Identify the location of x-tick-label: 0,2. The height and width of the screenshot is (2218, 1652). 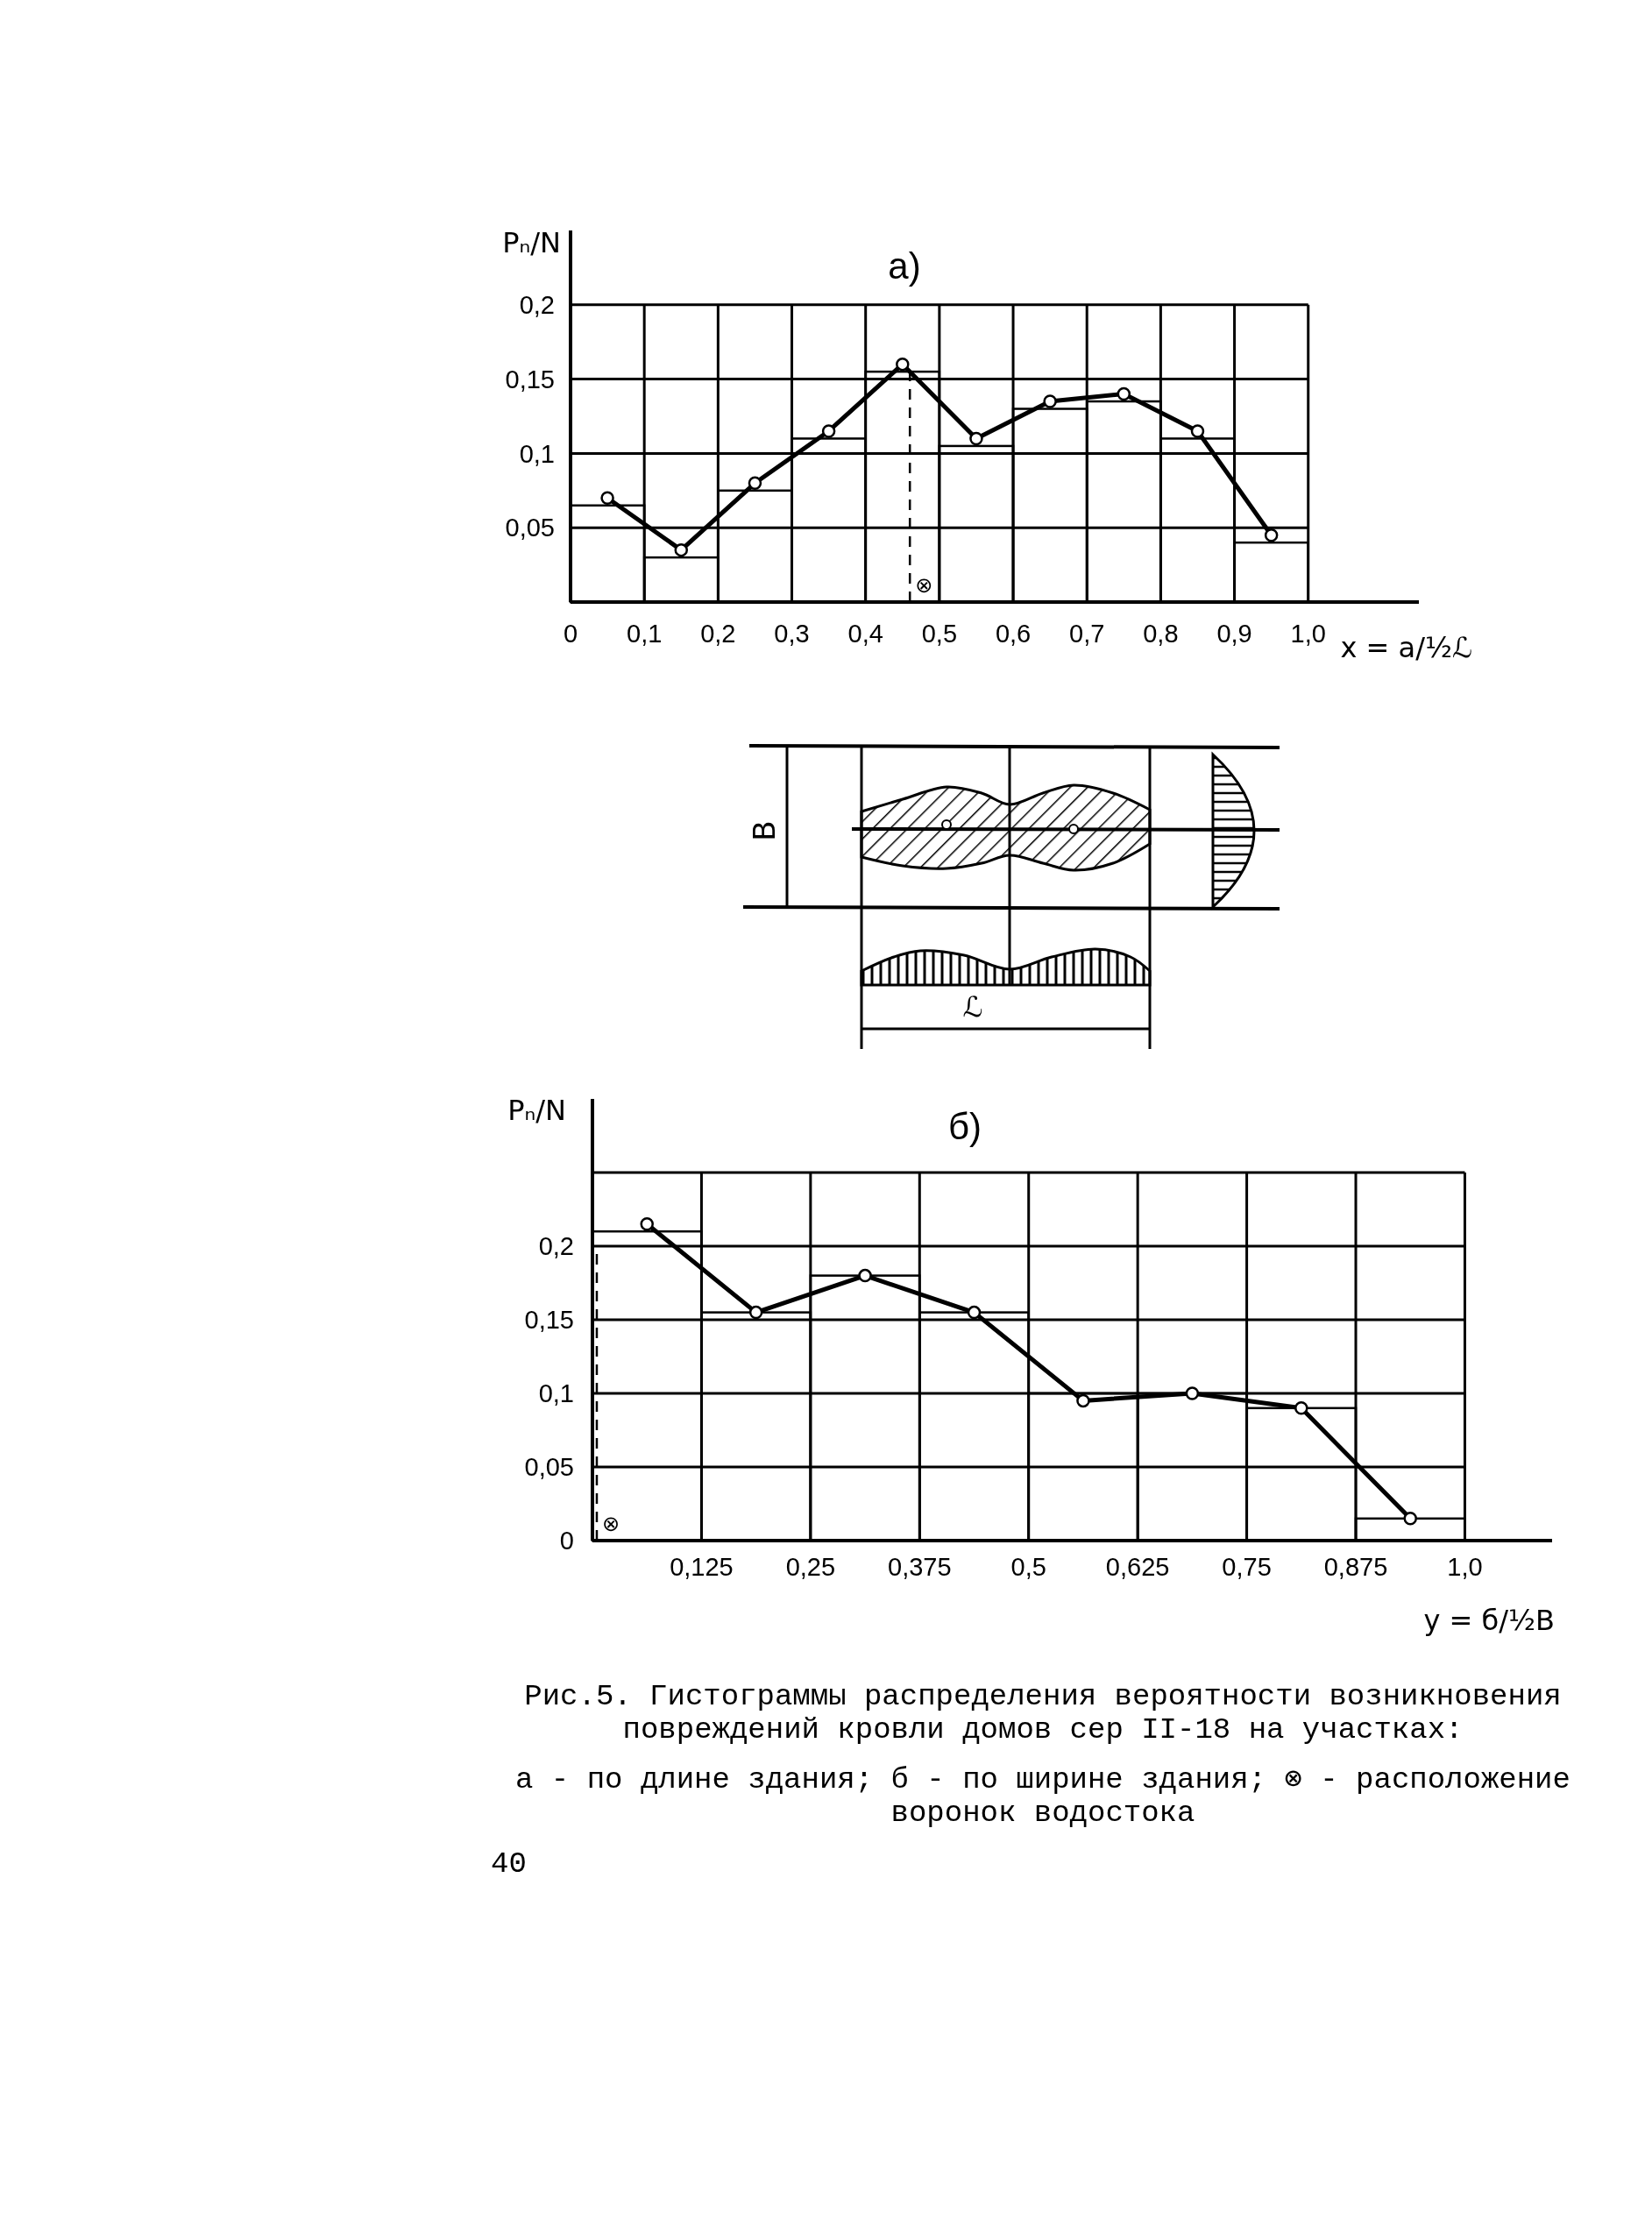
(718, 634).